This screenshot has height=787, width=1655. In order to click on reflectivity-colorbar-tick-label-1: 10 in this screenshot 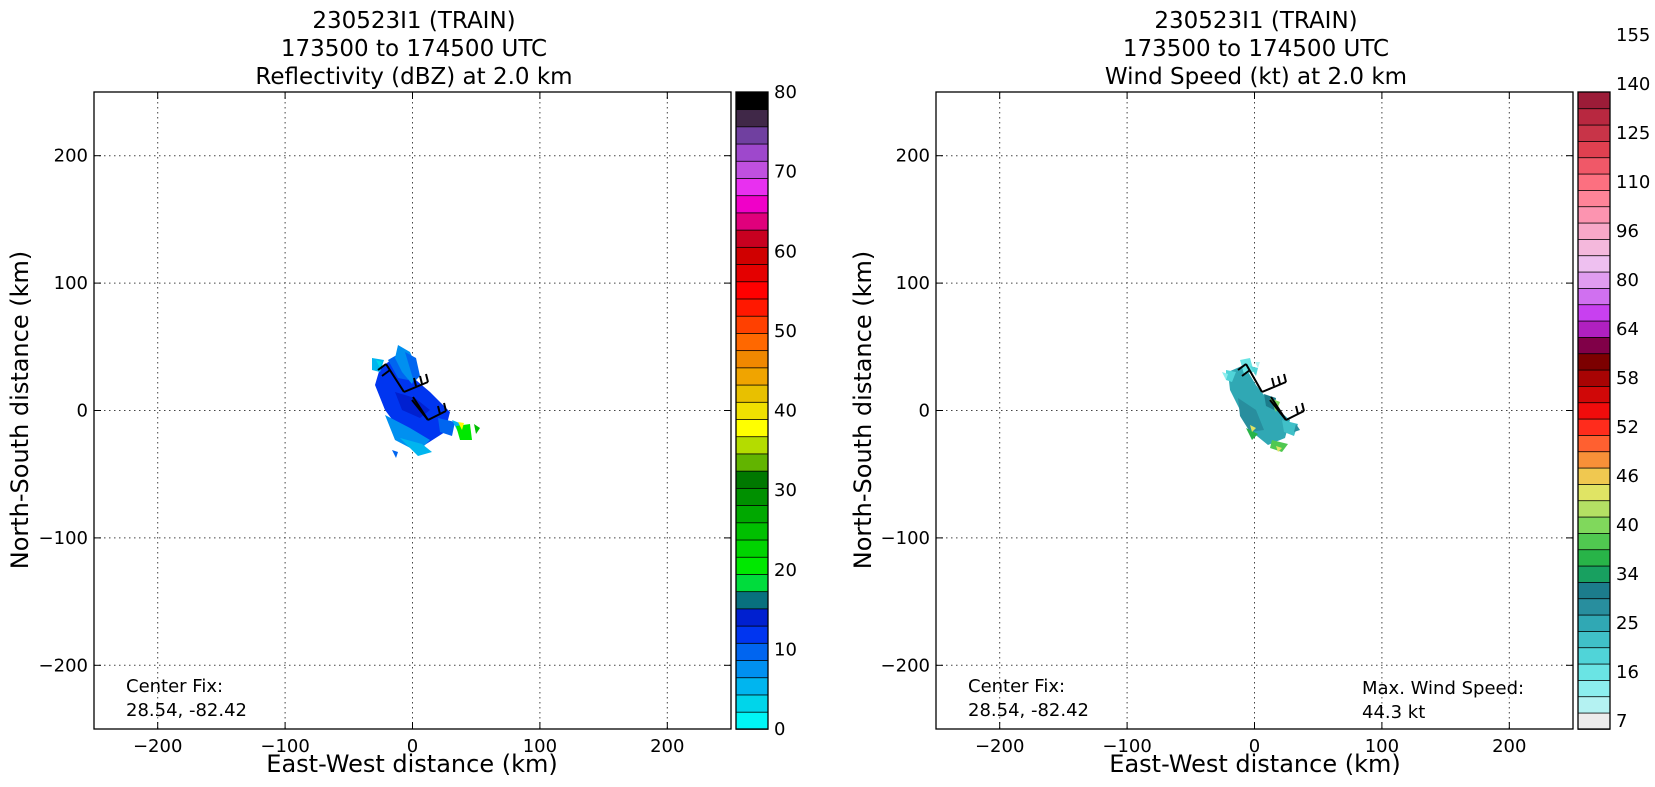, I will do `click(785, 649)`.